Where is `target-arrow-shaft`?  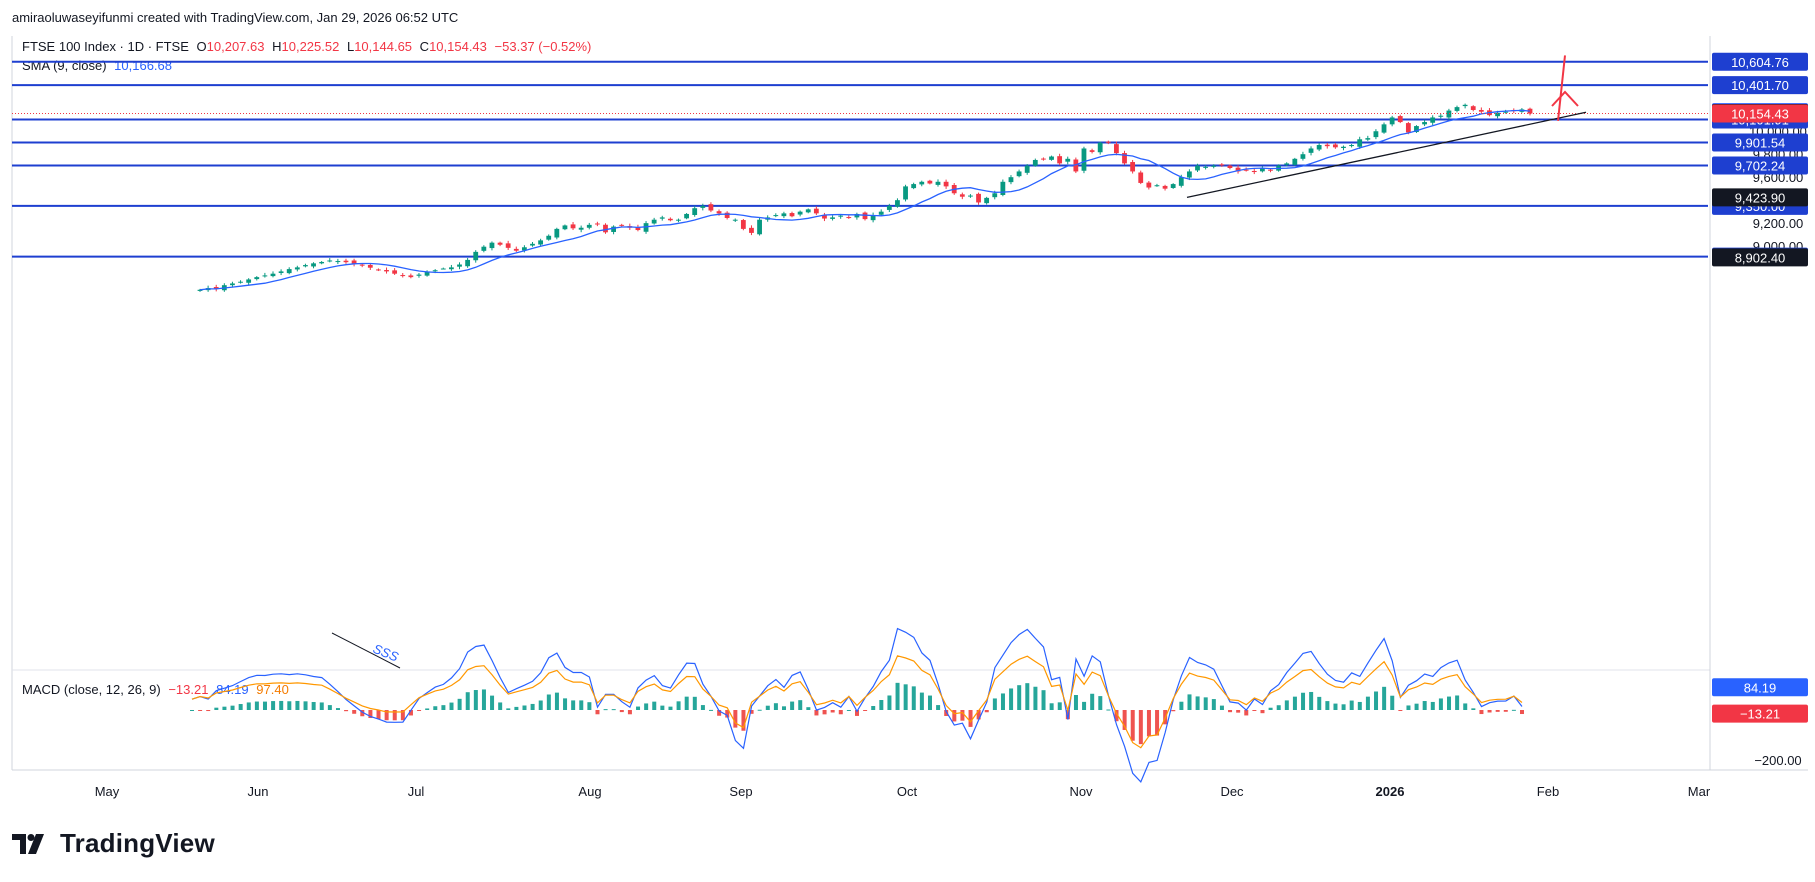
target-arrow-shaft is located at coordinates (1561, 88).